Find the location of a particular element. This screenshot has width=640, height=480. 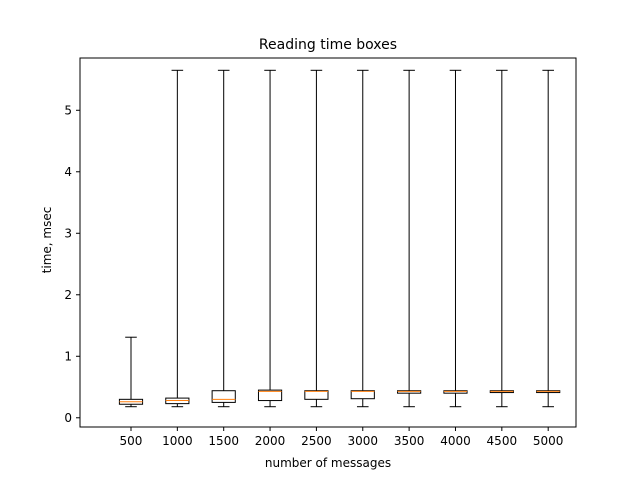

x-tick-label-2500: 2500 is located at coordinates (316, 441).